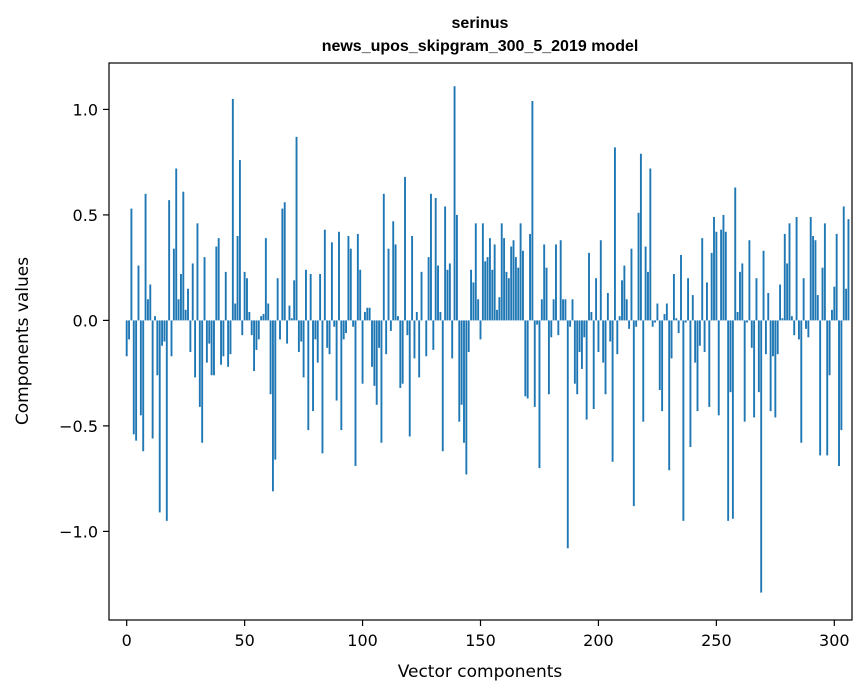 This screenshot has height=696, width=867. Describe the element at coordinates (85, 215) in the screenshot. I see `y-tick-label: 0.5` at that location.